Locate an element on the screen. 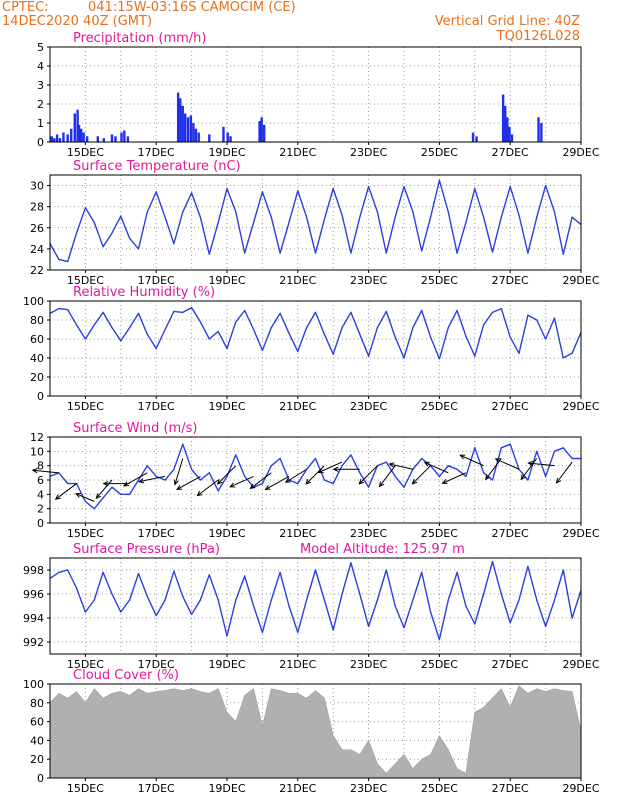  header-location: 041:15W-03:16S CAMOCIM (CE) is located at coordinates (192, 7).